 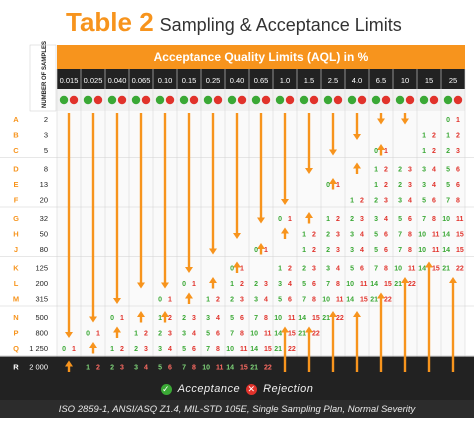 What do you see at coordinates (16, 367) in the screenshot?
I see `row-letter: R` at bounding box center [16, 367].